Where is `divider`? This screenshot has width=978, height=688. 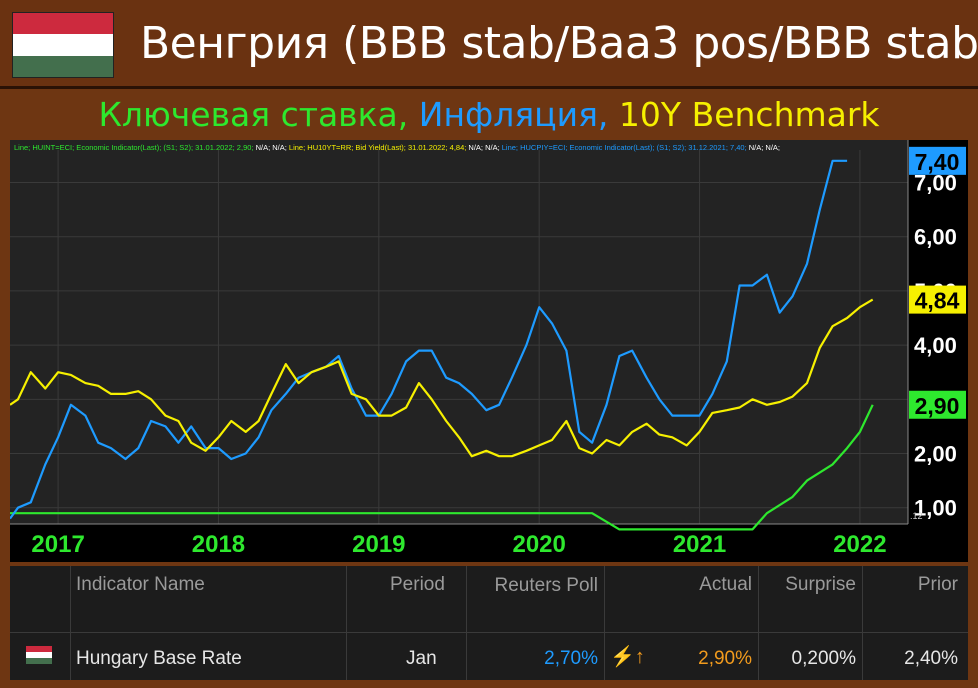
divider is located at coordinates (489, 87).